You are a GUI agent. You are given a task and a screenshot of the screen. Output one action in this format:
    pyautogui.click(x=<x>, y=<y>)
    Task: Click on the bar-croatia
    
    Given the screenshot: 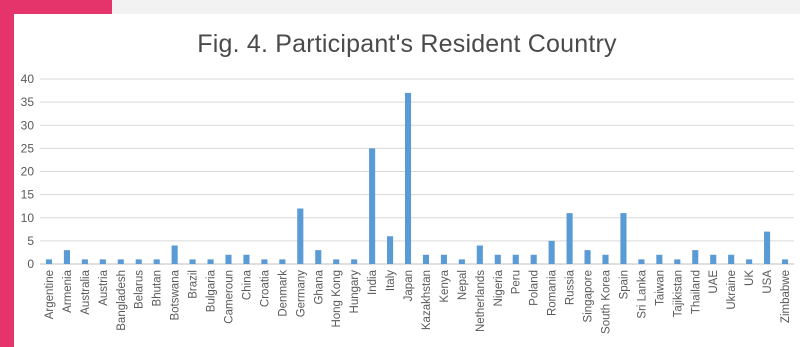 What is the action you would take?
    pyautogui.click(x=264, y=261)
    